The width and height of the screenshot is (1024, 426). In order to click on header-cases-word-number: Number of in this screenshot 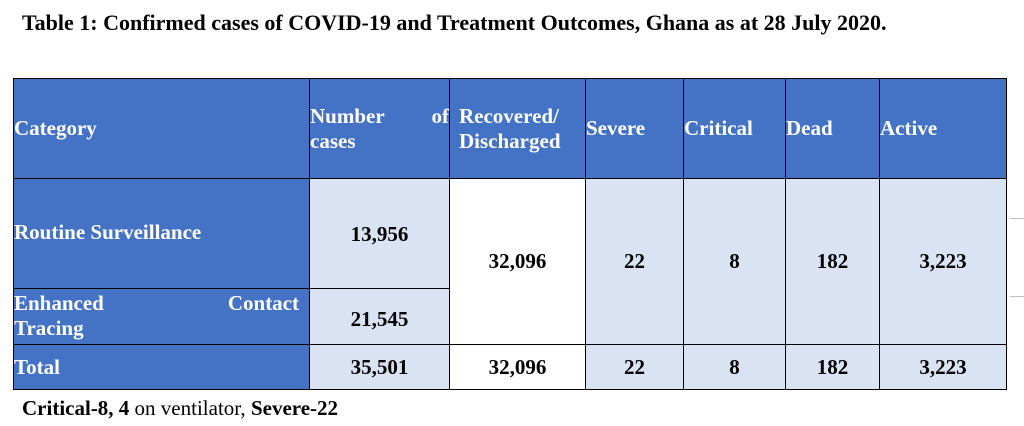, I will do `click(379, 115)`.